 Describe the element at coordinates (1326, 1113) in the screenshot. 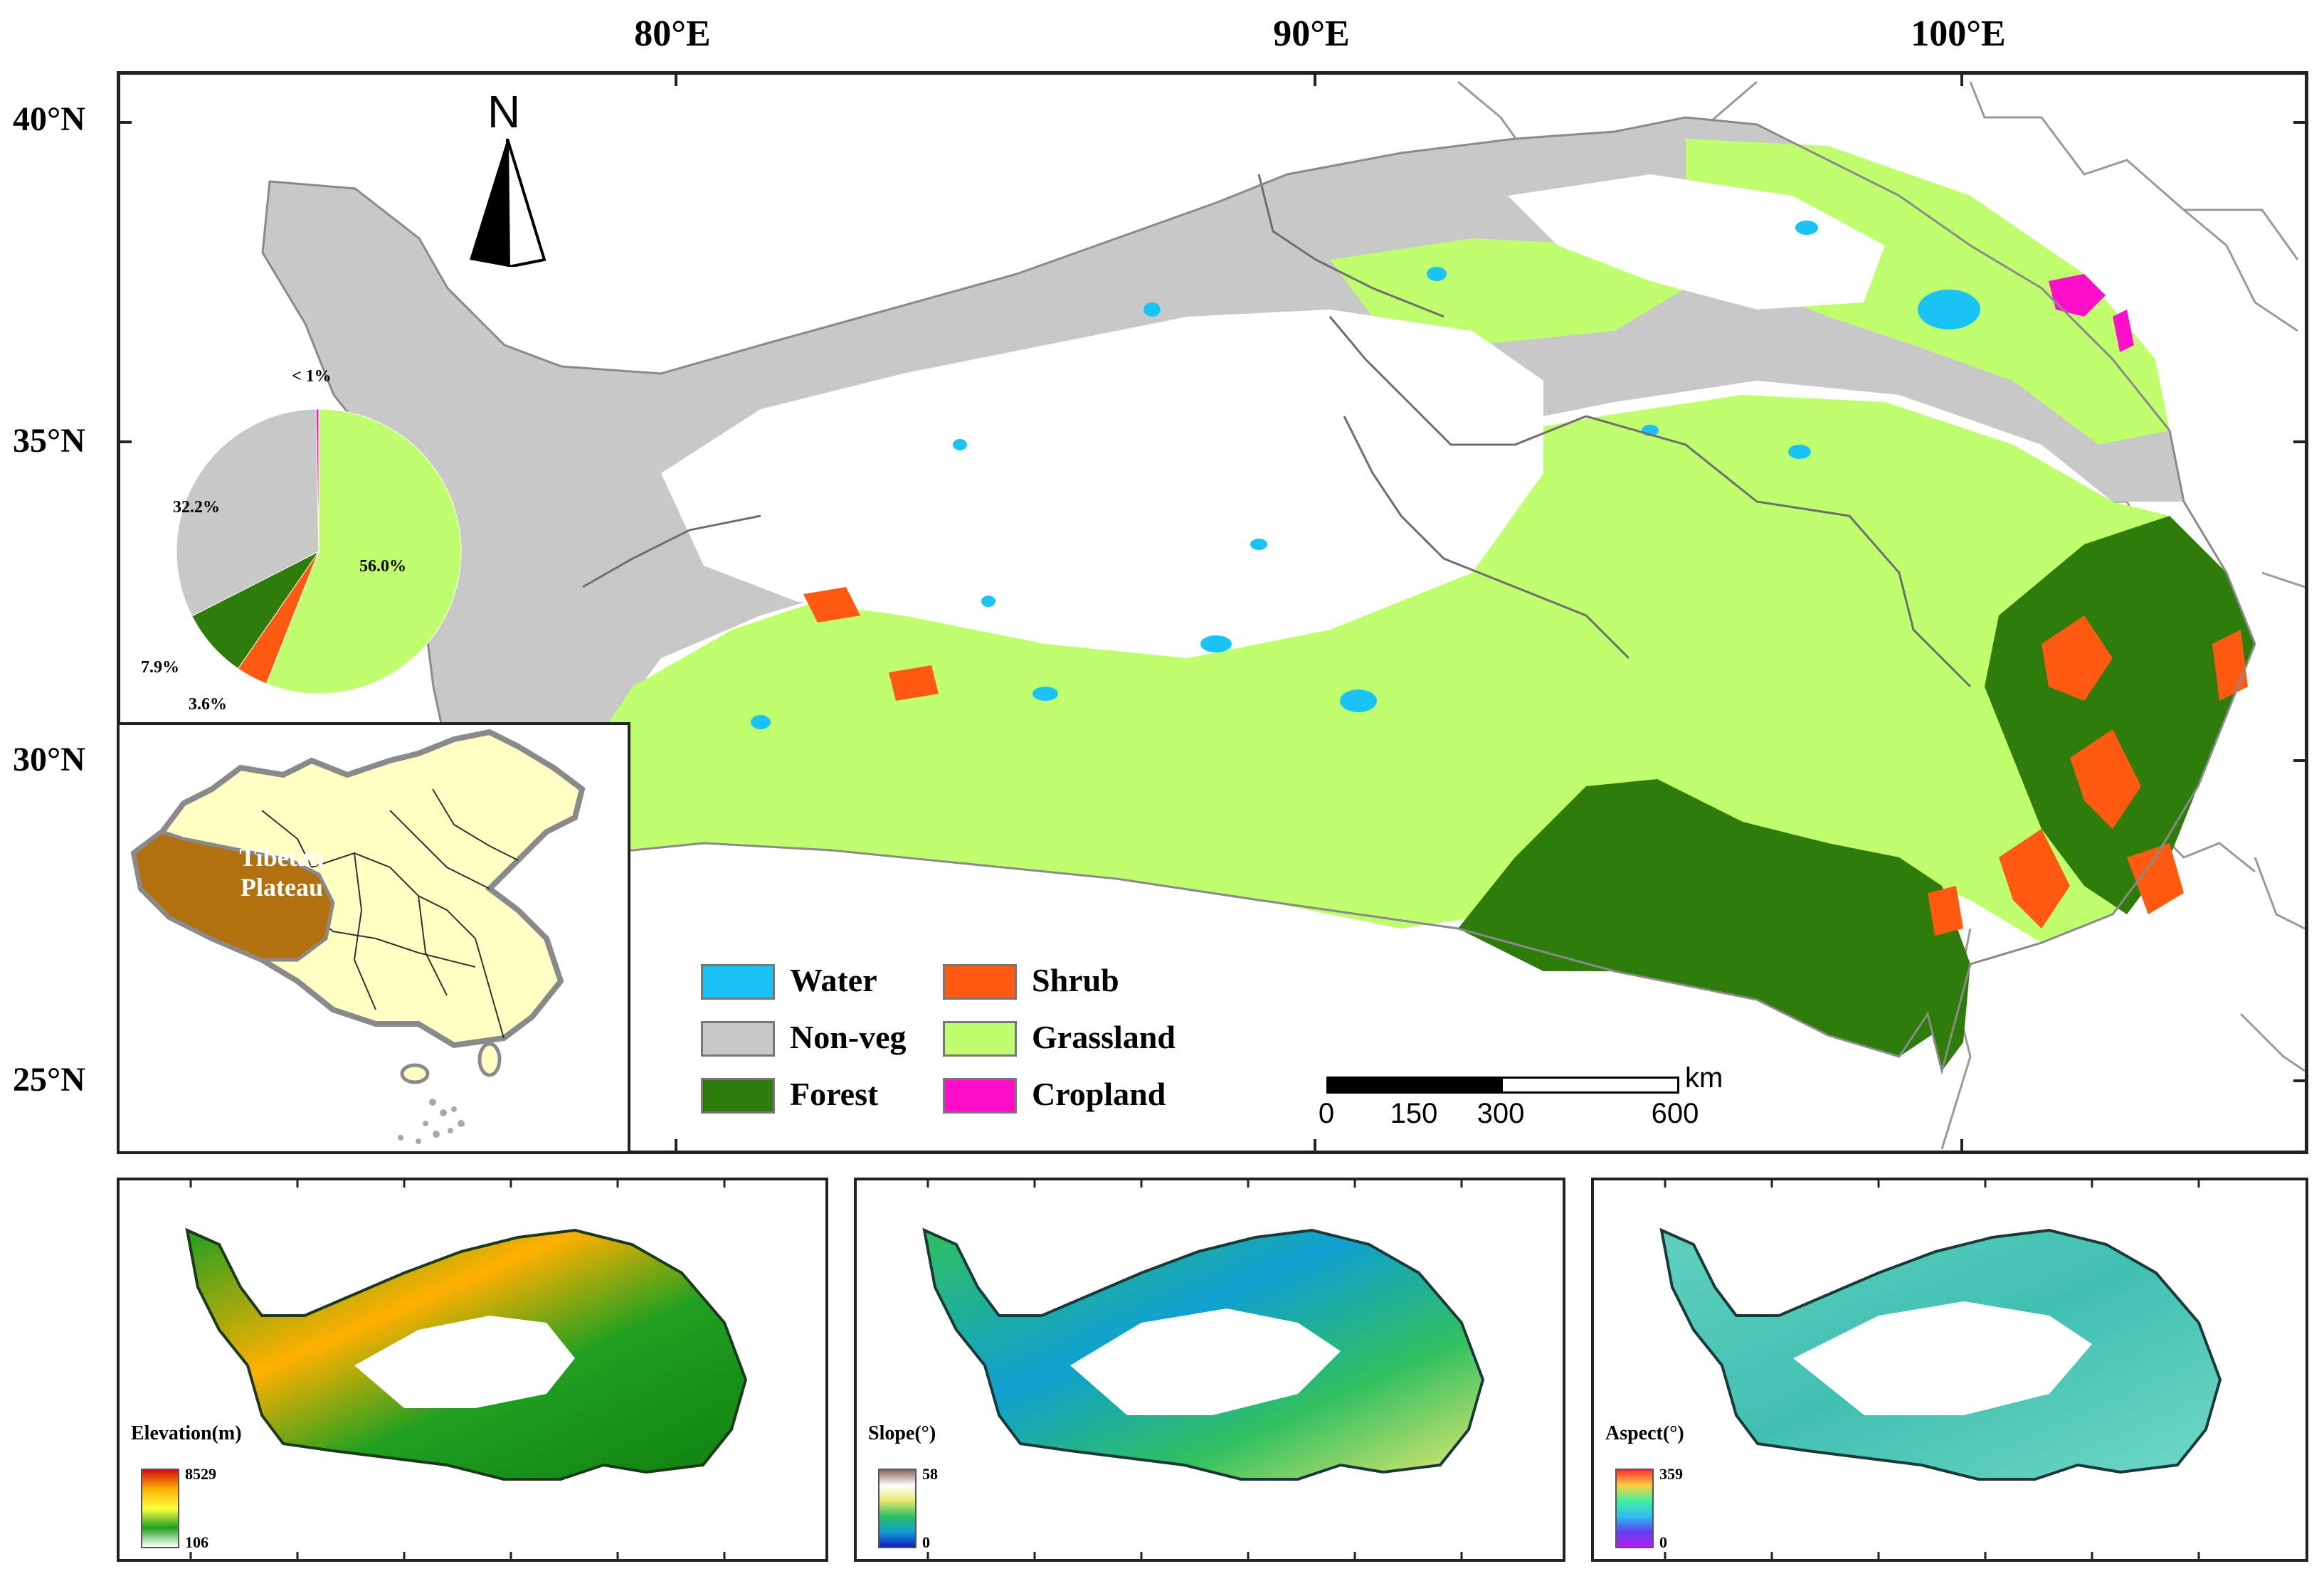

I see `scale-tick-0: 0` at that location.